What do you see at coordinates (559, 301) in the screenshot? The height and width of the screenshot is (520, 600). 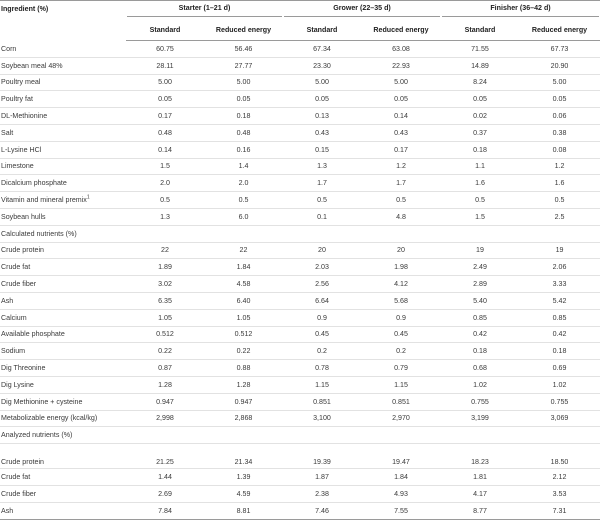 I see `table-cell: 5.42` at bounding box center [559, 301].